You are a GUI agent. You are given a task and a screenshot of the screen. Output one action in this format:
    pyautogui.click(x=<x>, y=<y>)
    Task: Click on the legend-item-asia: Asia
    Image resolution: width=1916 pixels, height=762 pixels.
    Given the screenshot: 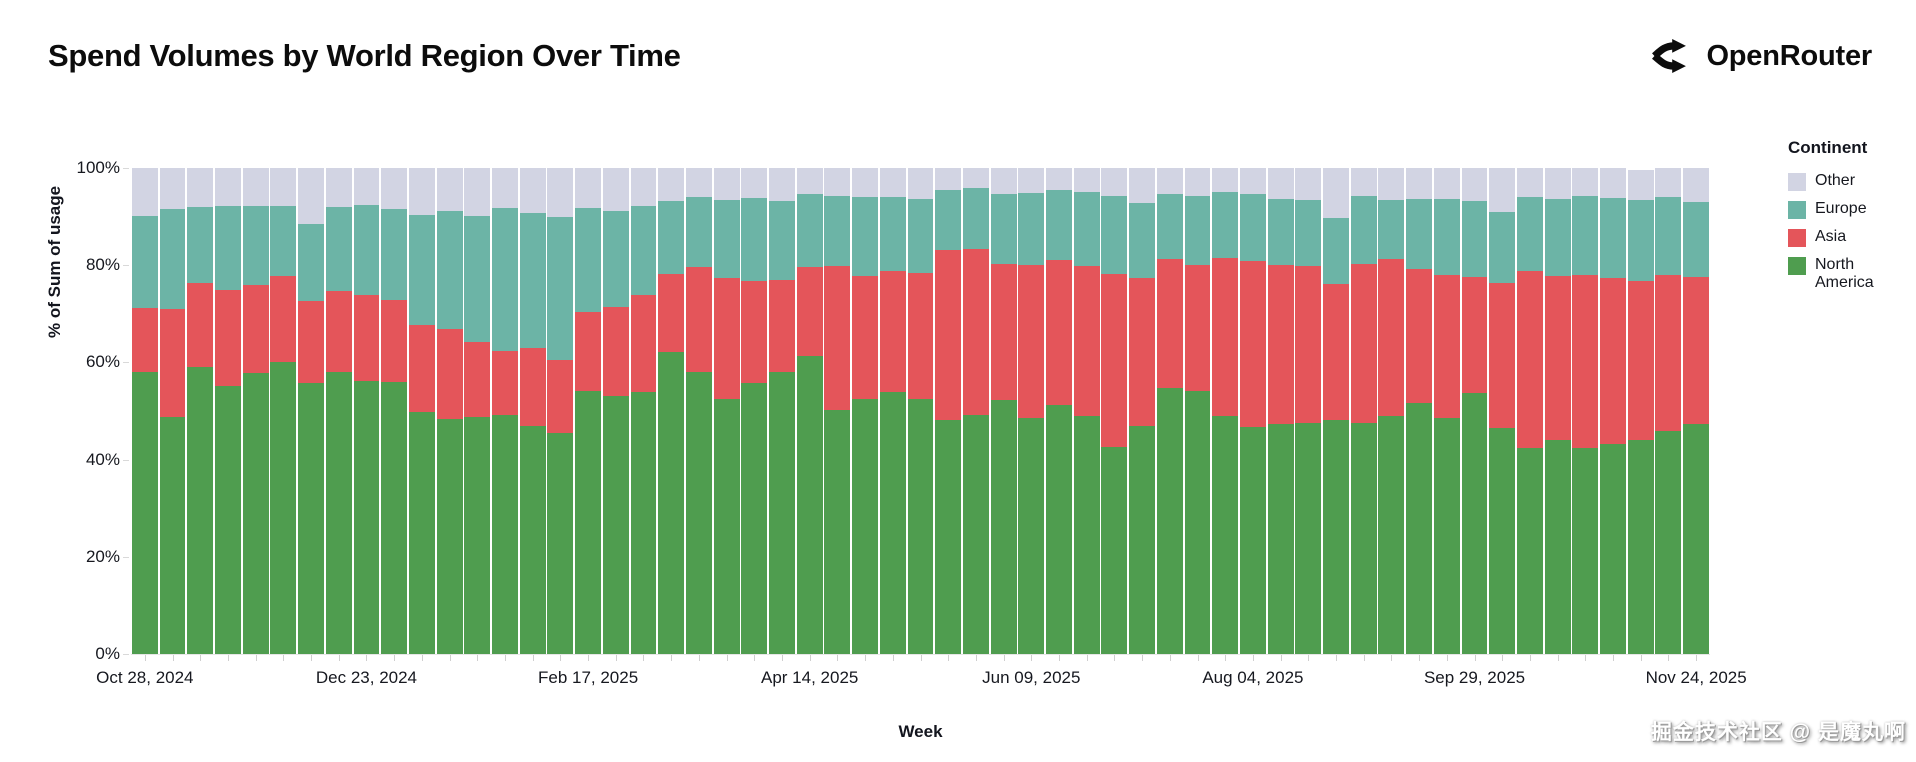 What is the action you would take?
    pyautogui.click(x=1848, y=237)
    